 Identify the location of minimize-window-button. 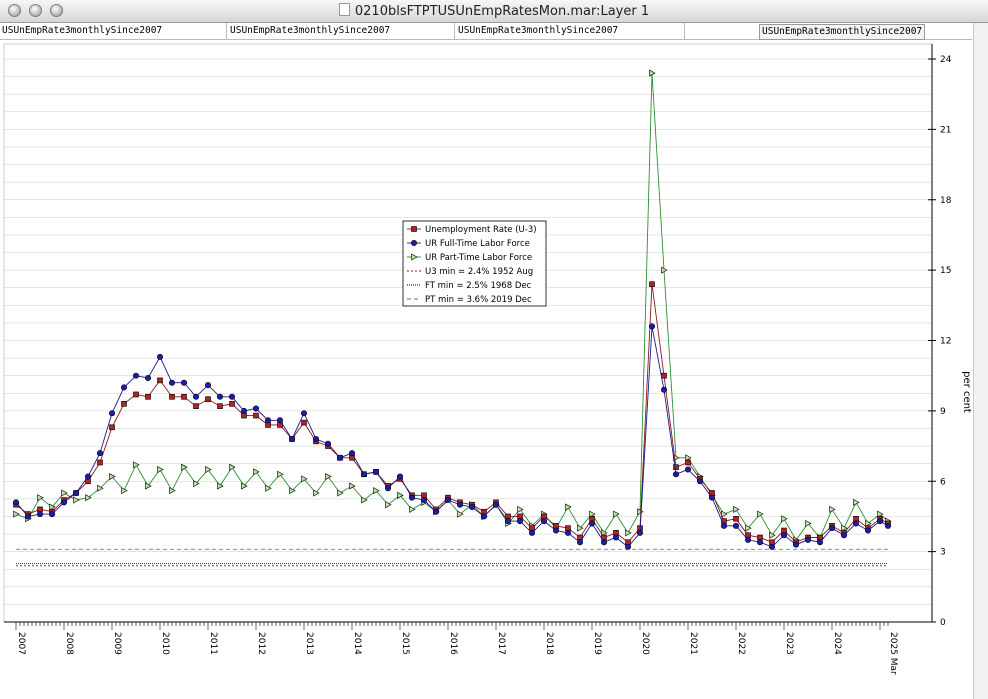
(35, 10).